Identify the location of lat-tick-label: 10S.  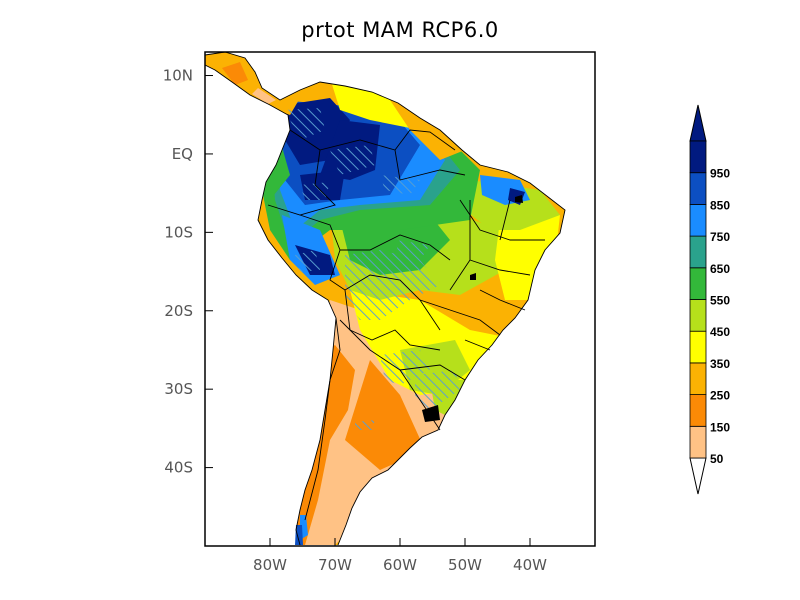
(178, 232).